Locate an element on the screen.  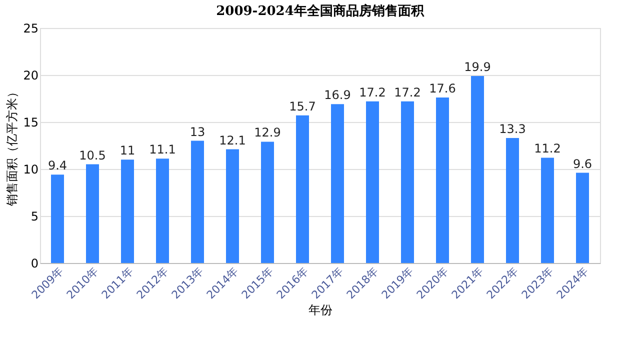
data-label: 19.9 is located at coordinates (477, 67).